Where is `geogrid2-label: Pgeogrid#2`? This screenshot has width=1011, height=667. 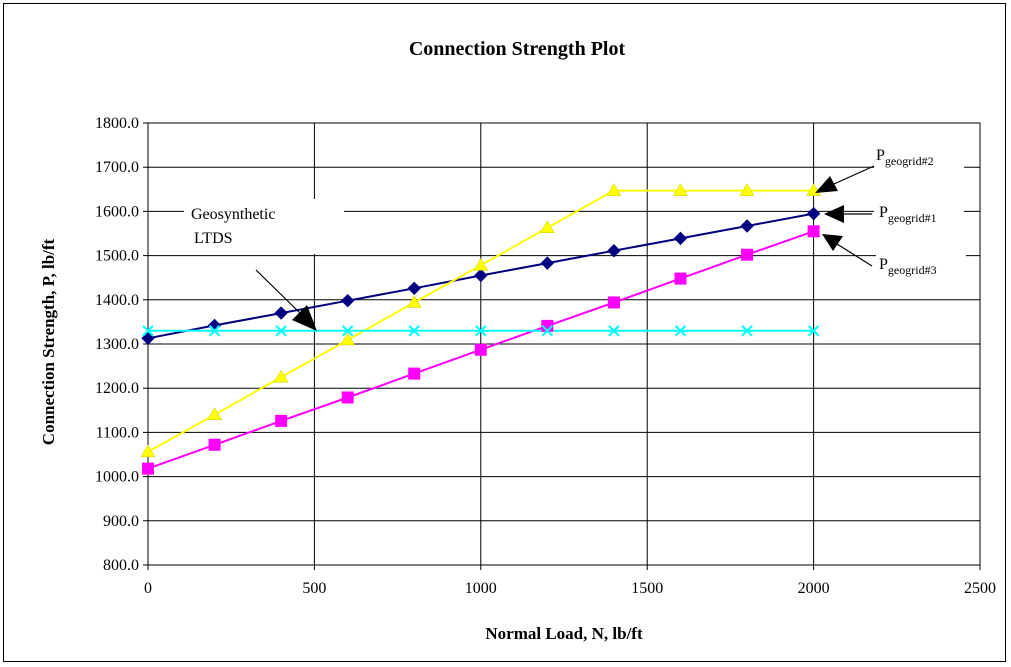
geogrid2-label: Pgeogrid#2 is located at coordinates (905, 157).